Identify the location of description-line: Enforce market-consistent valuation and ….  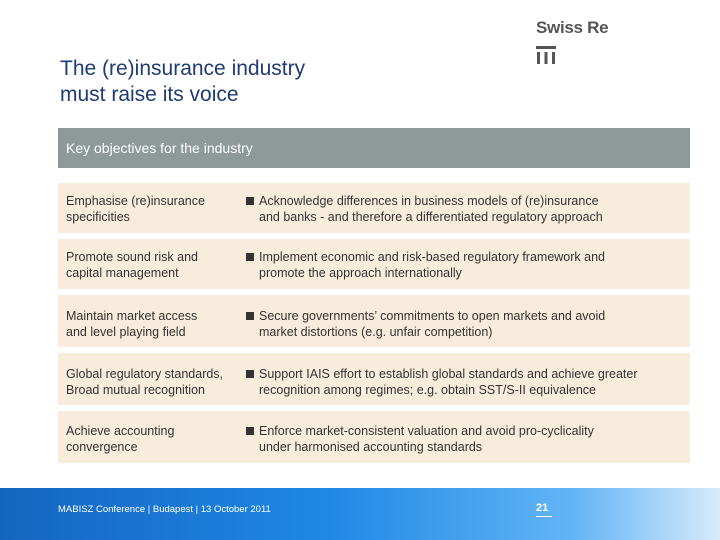
(426, 431).